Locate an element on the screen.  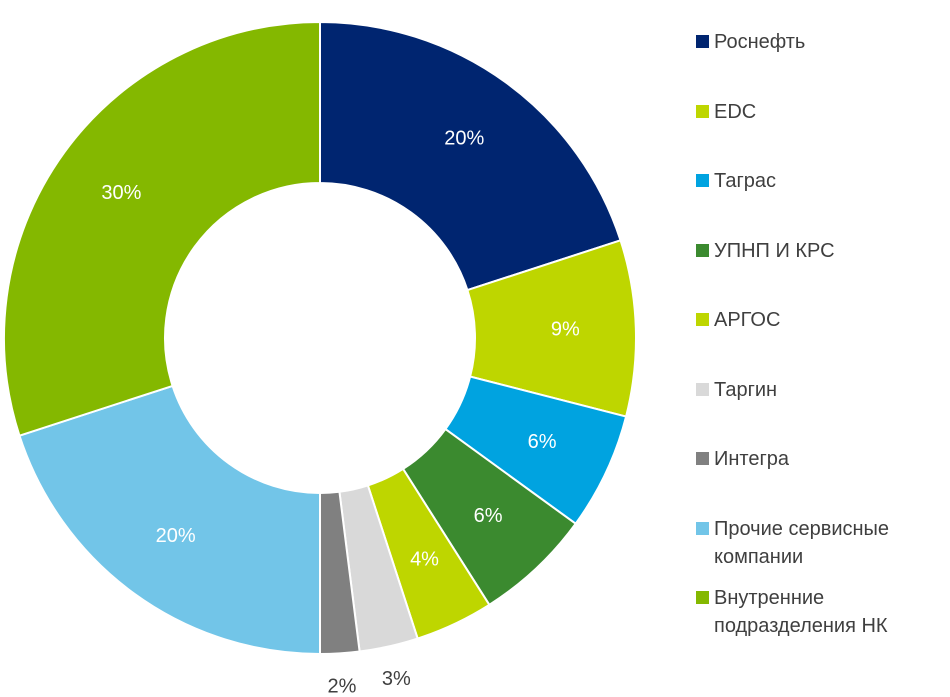
legend-item: АРГОС is located at coordinates (823, 320).